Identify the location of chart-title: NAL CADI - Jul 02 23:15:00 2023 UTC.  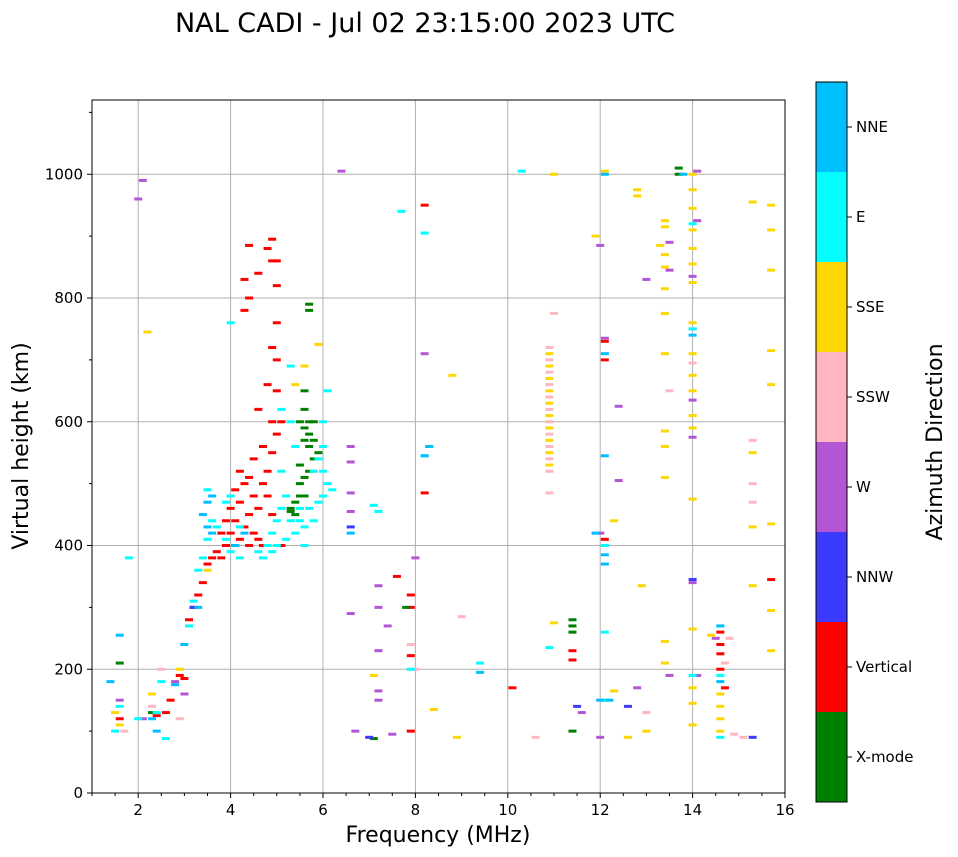
(425, 23).